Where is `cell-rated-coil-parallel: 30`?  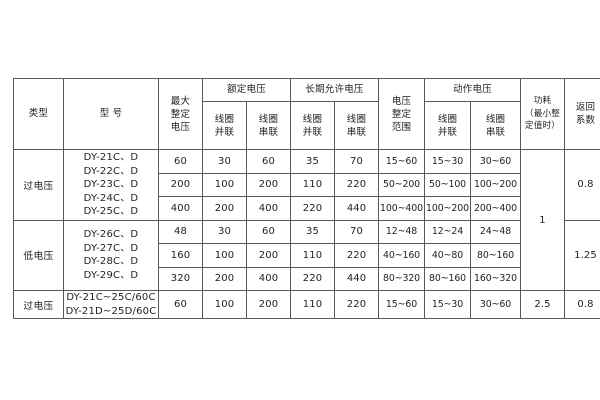
cell-rated-coil-parallel: 30 is located at coordinates (224, 161).